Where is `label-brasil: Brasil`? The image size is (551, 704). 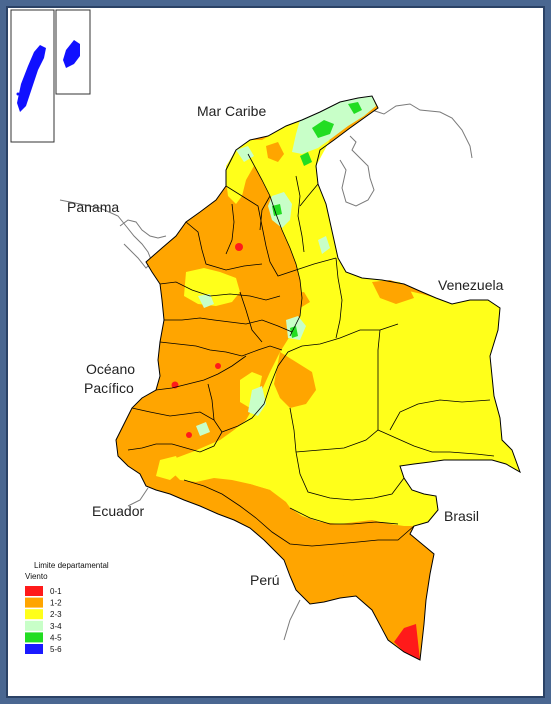
label-brasil: Brasil is located at coordinates (461, 516).